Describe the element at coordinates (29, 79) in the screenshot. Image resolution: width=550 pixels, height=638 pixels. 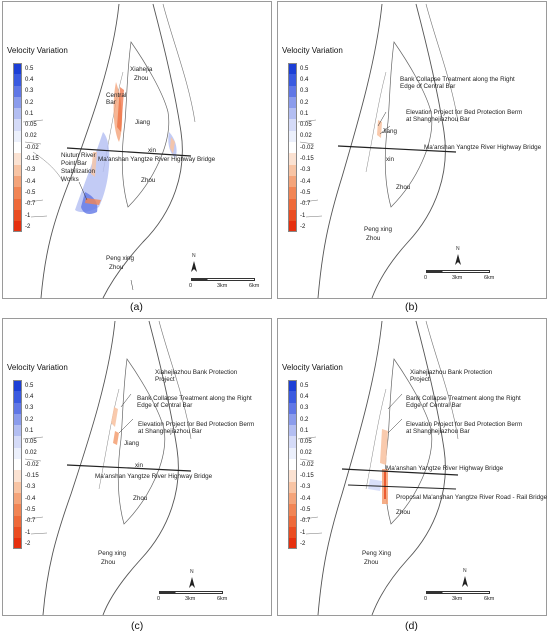
I see `legend-value: 0.4` at that location.